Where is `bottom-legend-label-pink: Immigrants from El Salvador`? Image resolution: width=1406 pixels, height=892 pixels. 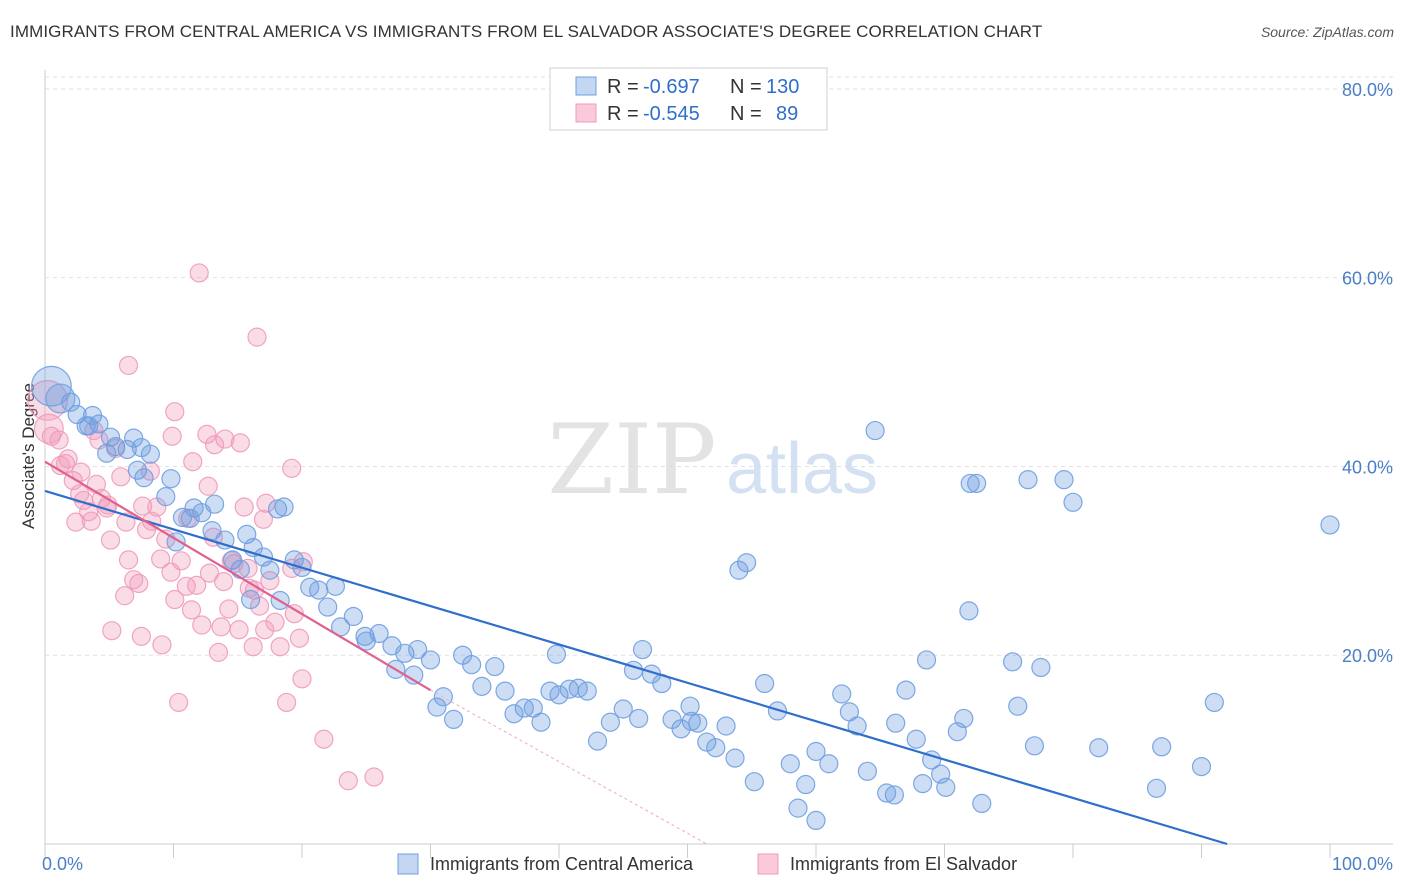 bottom-legend-label-pink: Immigrants from El Salvador is located at coordinates (903, 864).